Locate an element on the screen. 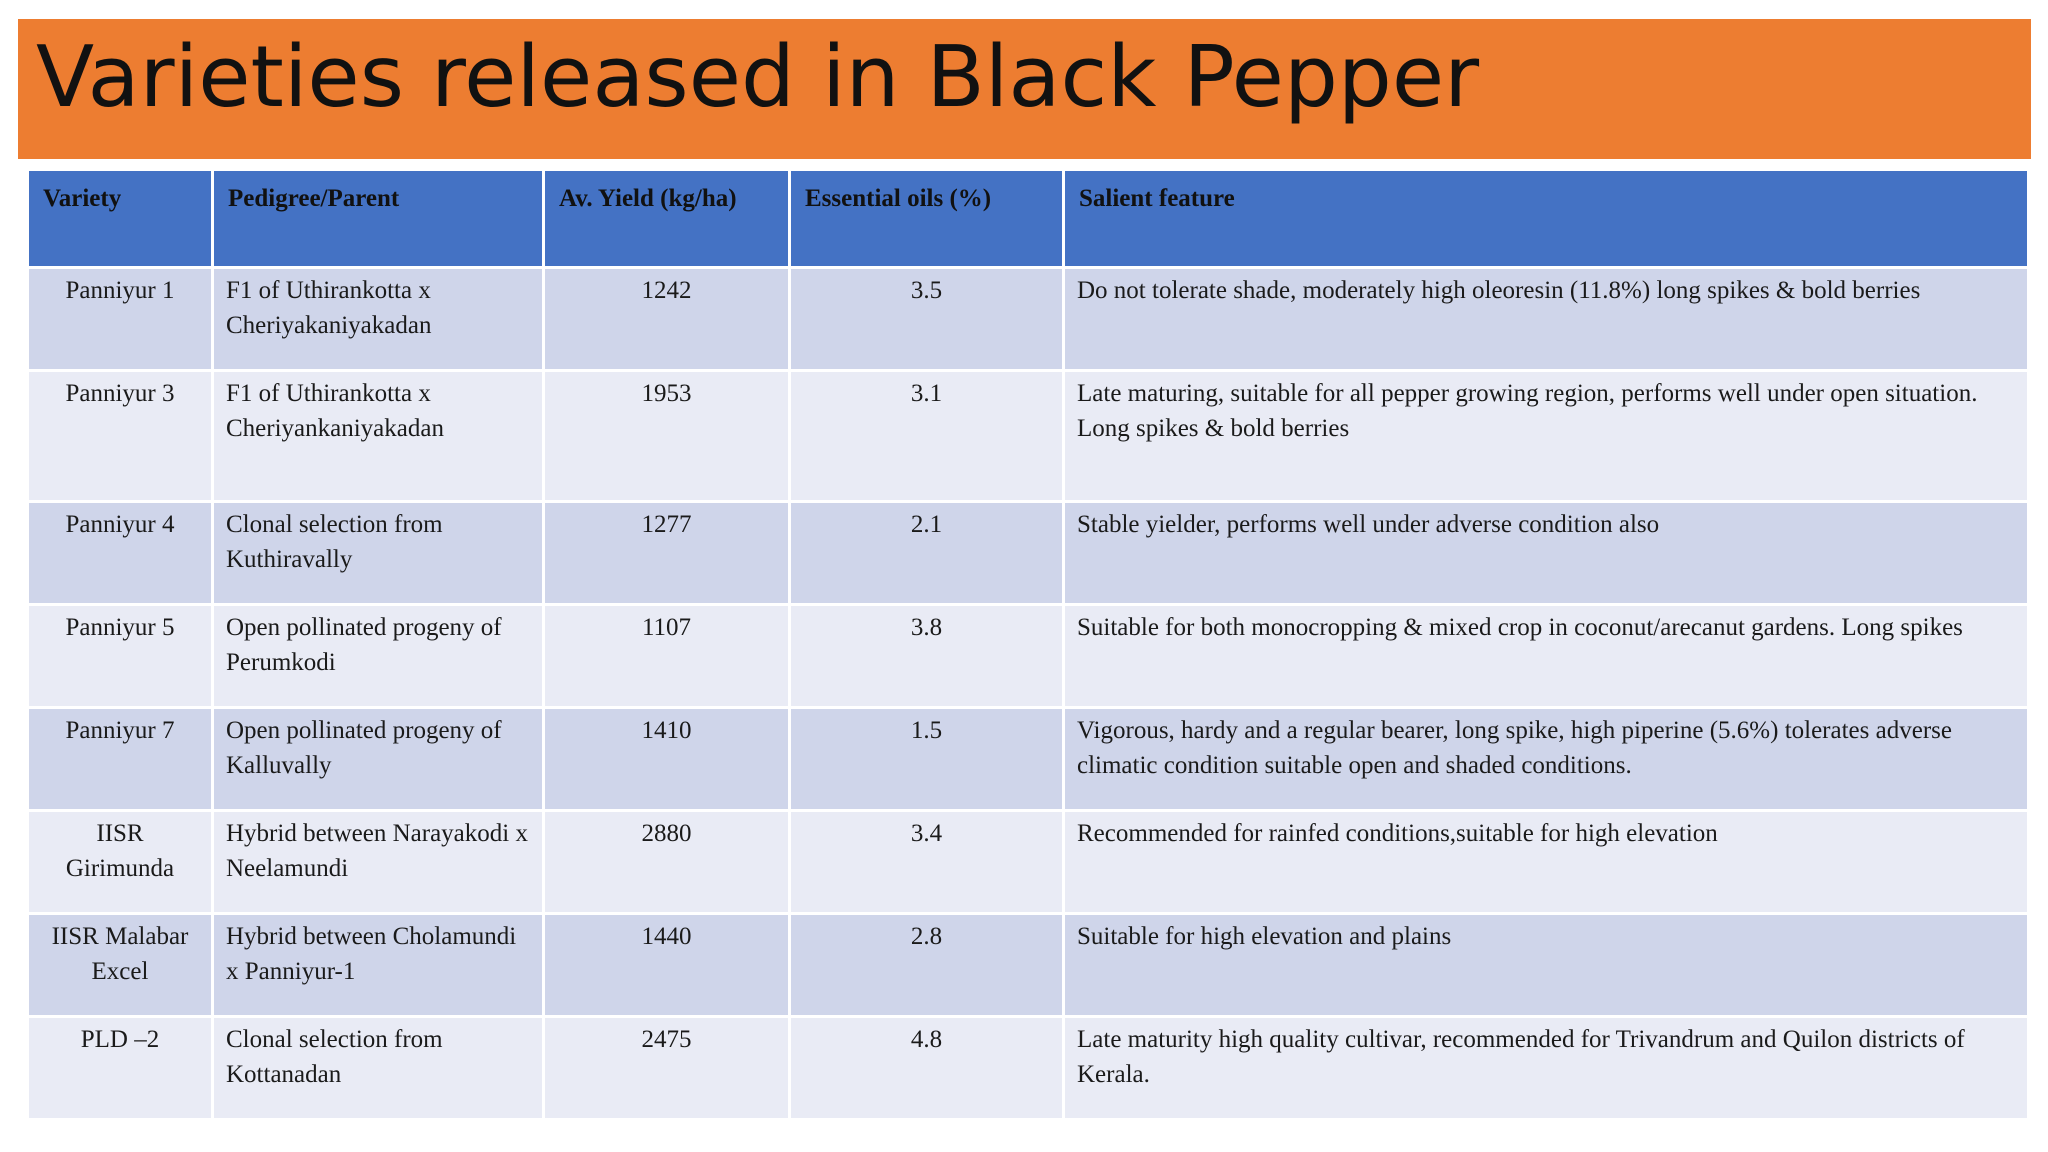 Image resolution: width=2048 pixels, height=1152 pixels. cell-yield: 2880 is located at coordinates (666, 862).